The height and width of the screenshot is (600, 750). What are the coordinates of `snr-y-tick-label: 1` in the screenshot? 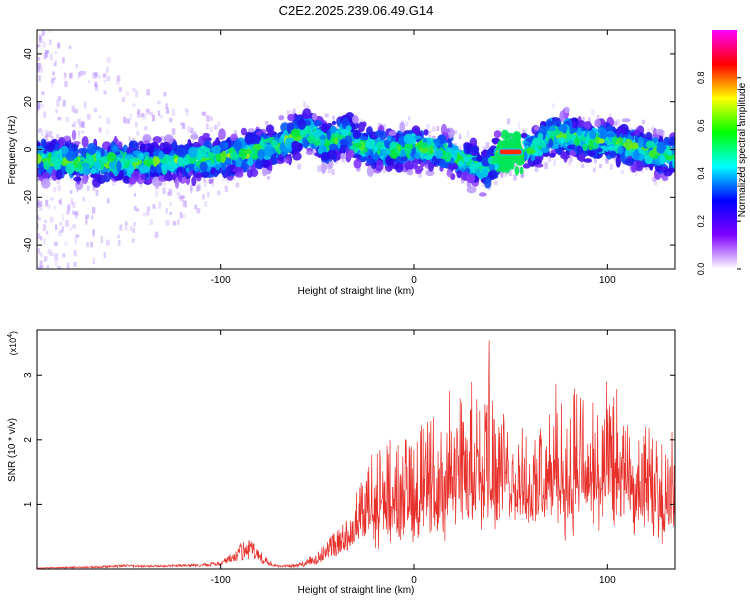 It's located at (28, 504).